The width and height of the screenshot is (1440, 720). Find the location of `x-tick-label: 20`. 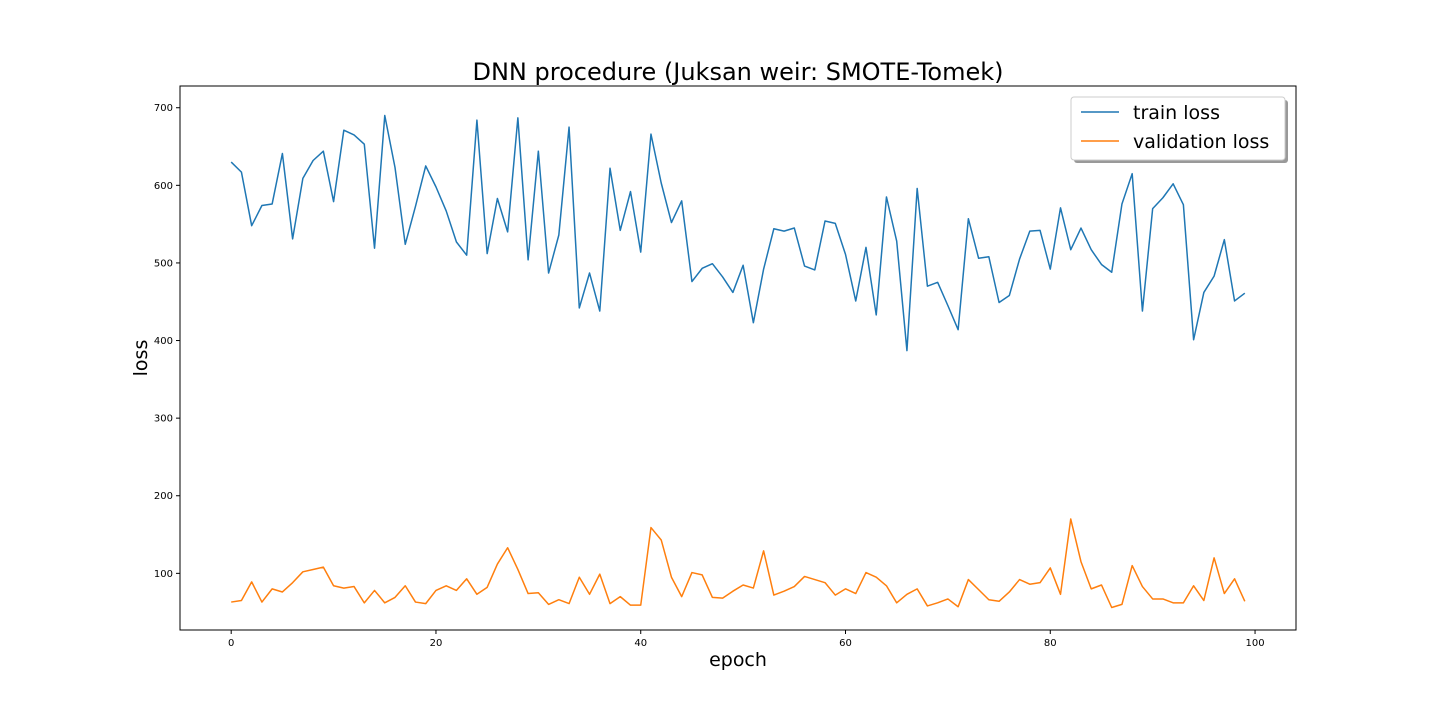

x-tick-label: 20 is located at coordinates (436, 643).